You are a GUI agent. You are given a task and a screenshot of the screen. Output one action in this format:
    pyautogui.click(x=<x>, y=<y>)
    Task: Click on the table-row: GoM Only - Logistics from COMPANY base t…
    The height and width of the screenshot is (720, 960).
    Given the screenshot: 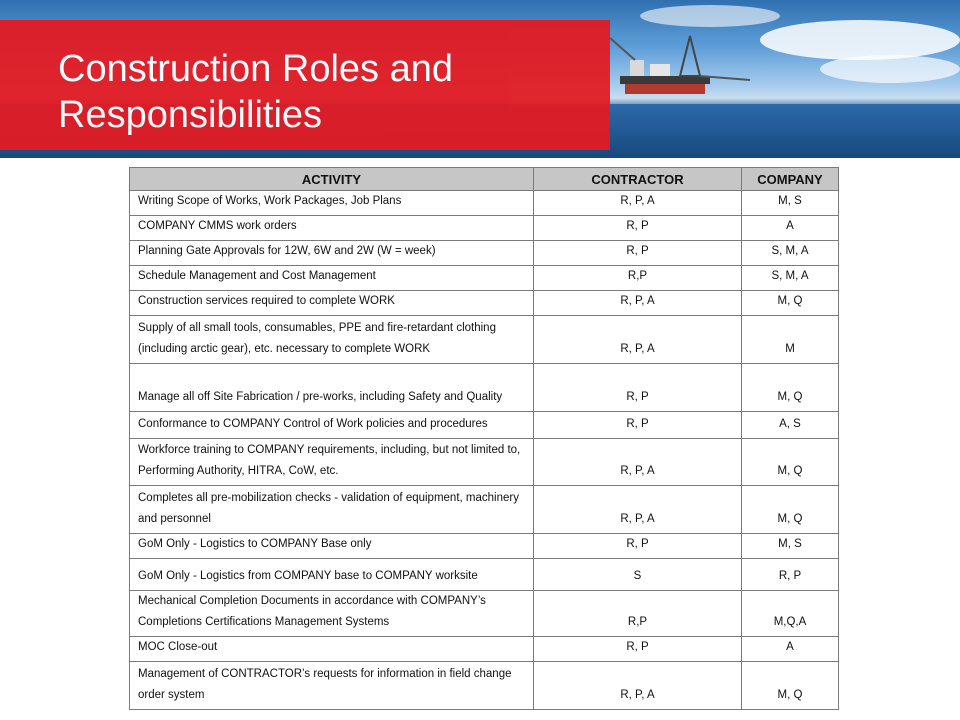 What is the action you would take?
    pyautogui.click(x=484, y=574)
    